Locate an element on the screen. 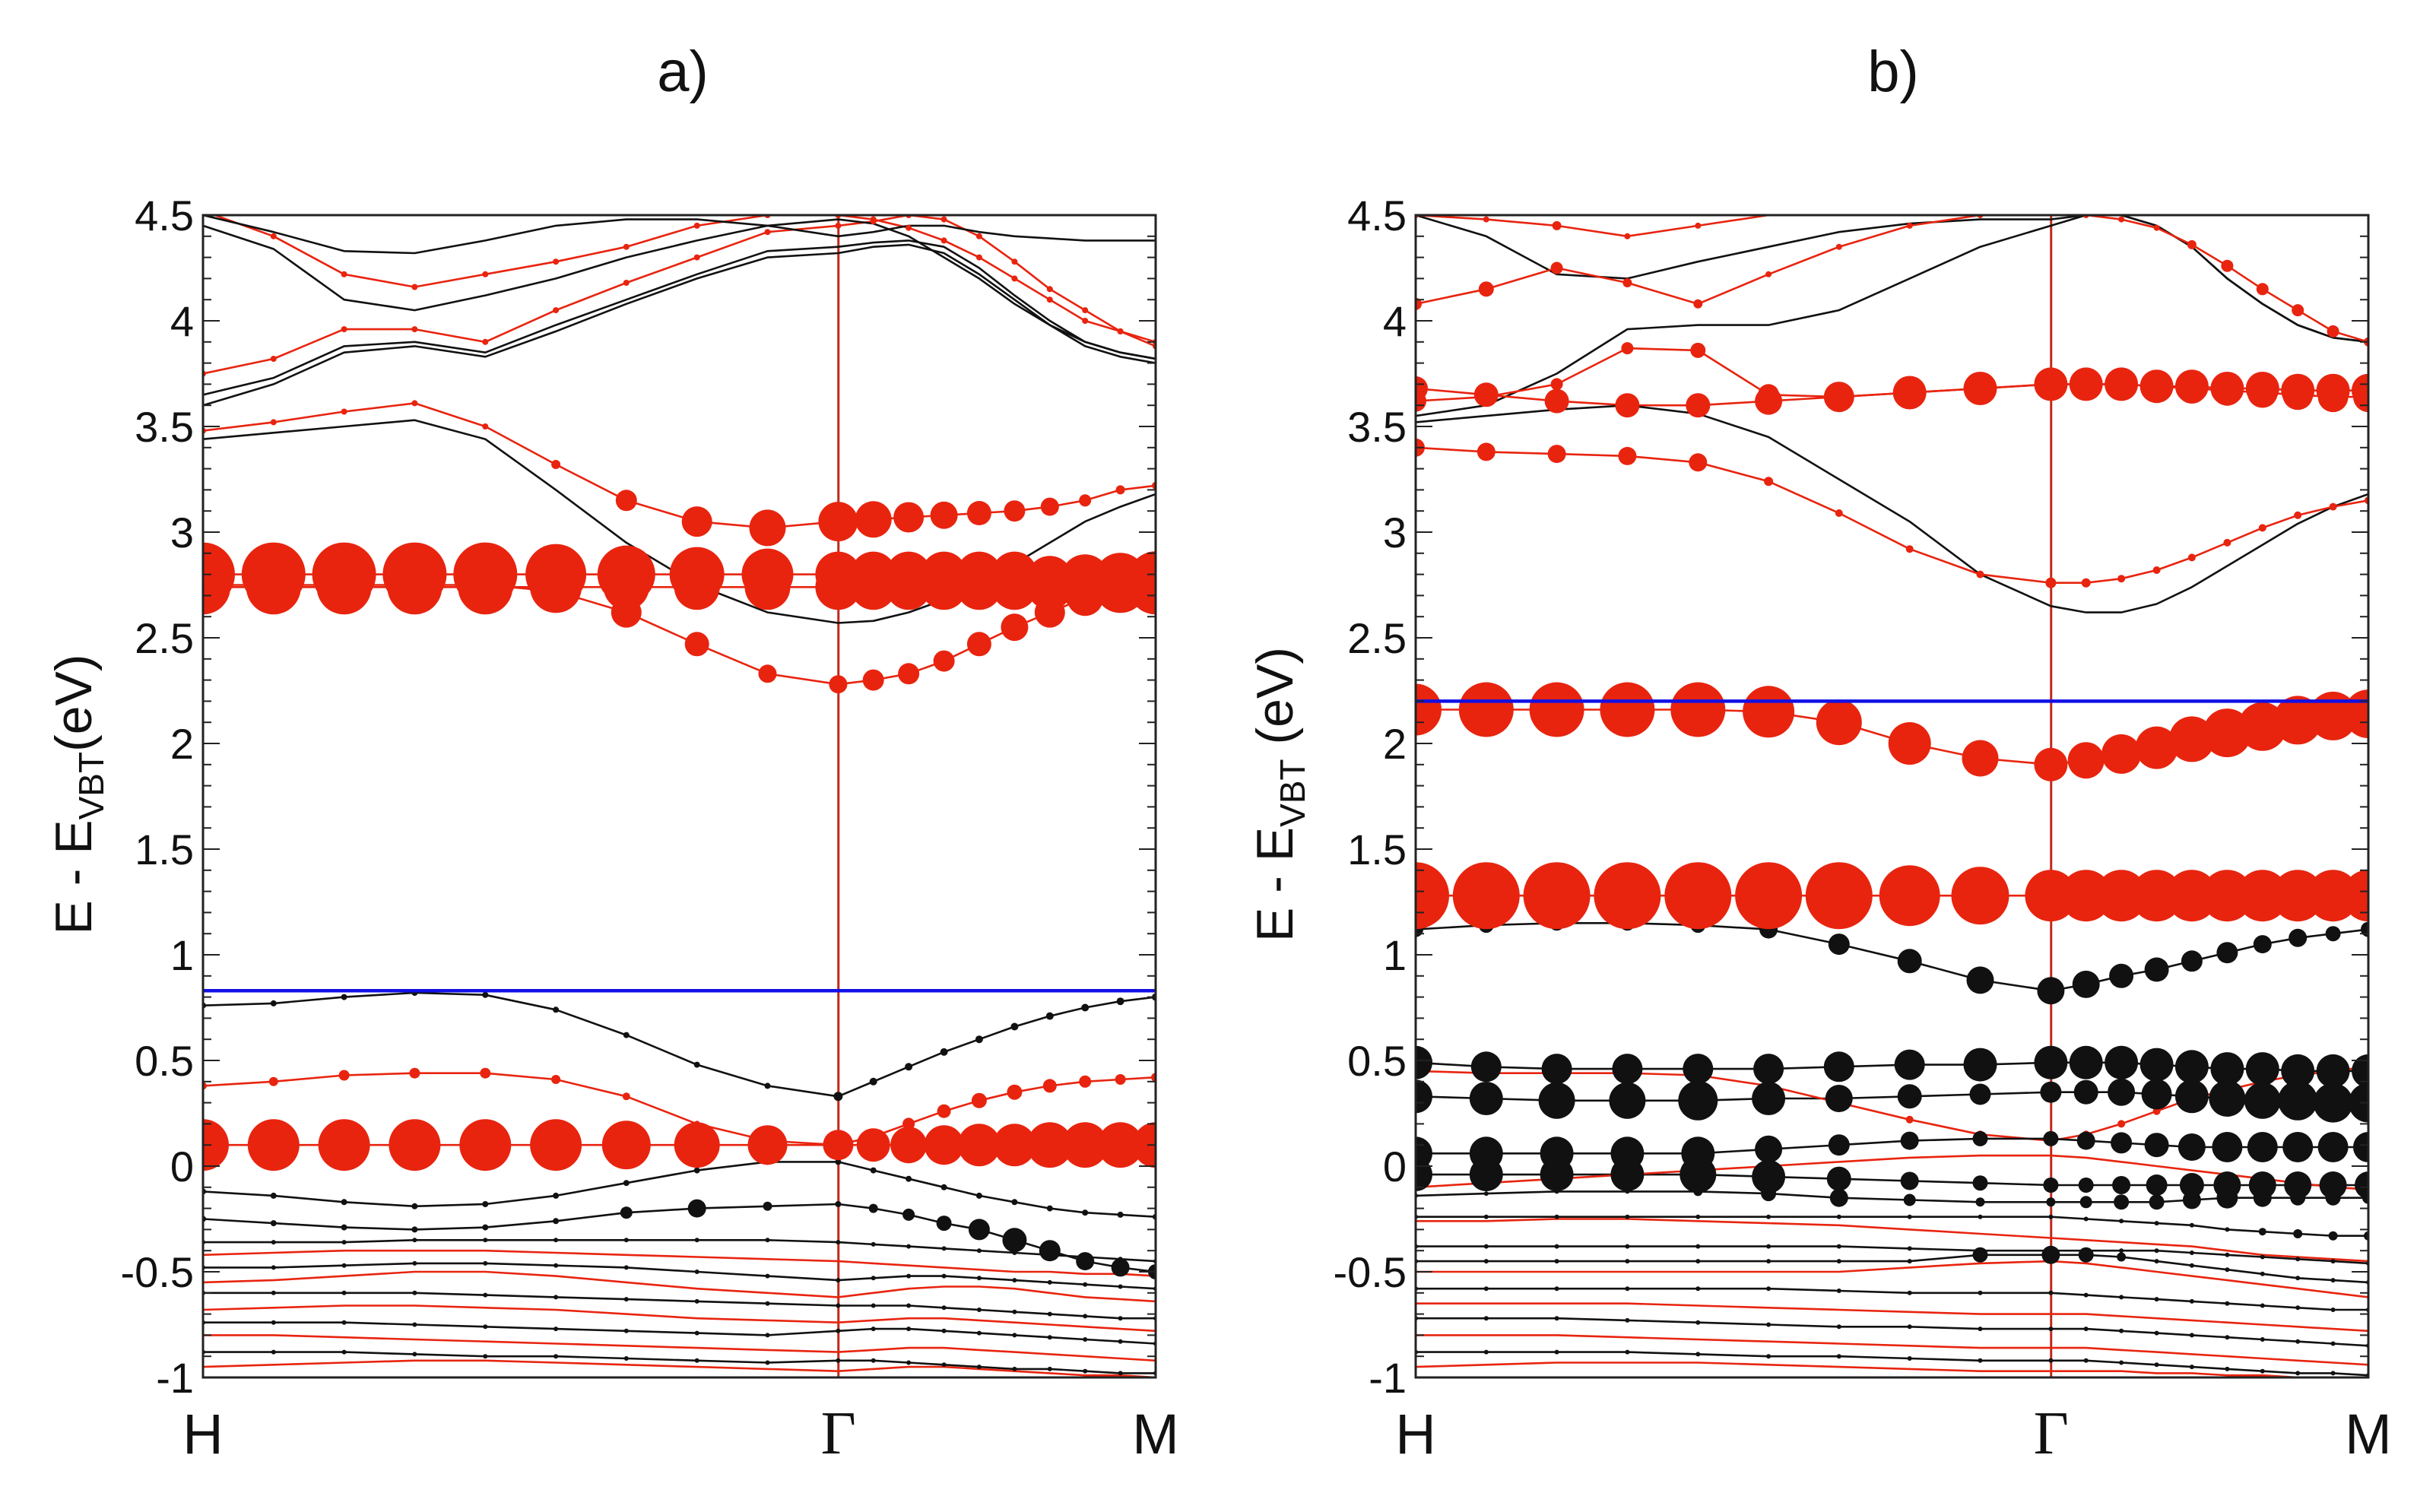 This screenshot has height=1512, width=2417. panel-a-ytick-label: -1 is located at coordinates (175, 1378).